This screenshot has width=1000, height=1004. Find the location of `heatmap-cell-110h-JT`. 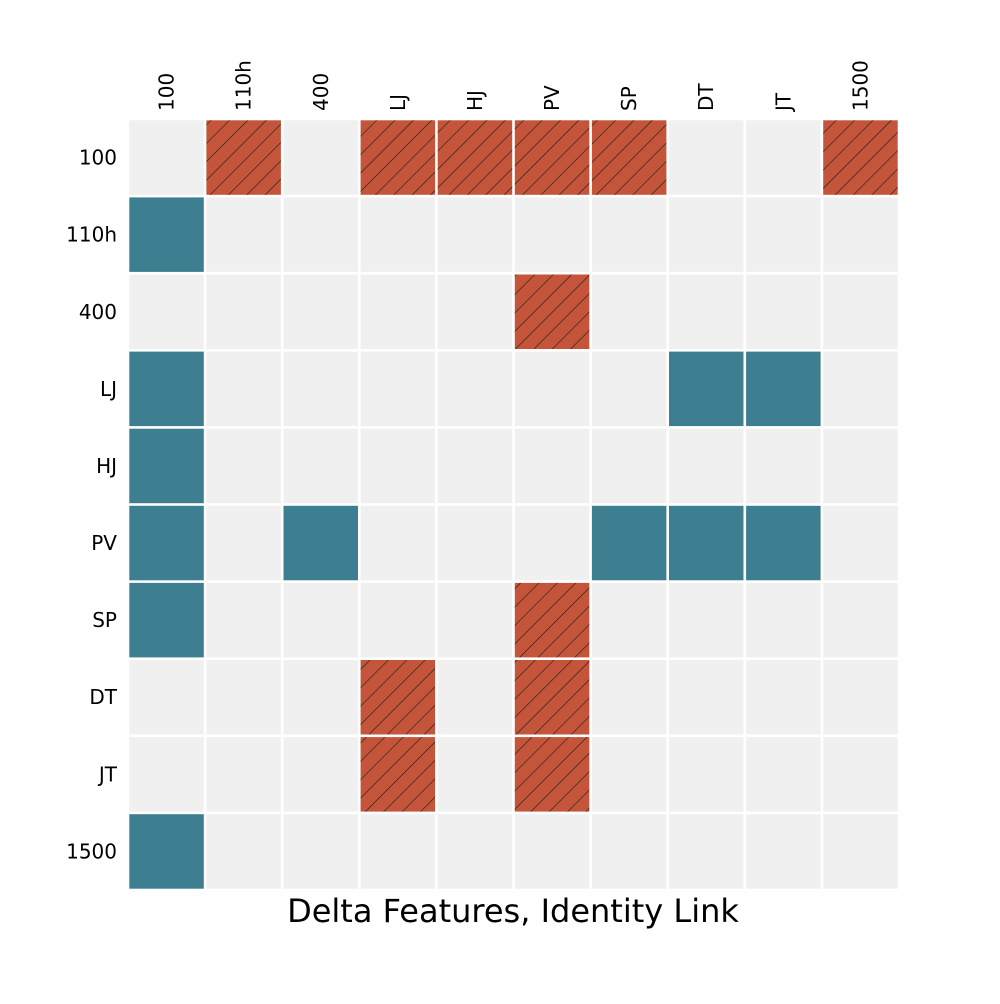

heatmap-cell-110h-JT is located at coordinates (783, 234).